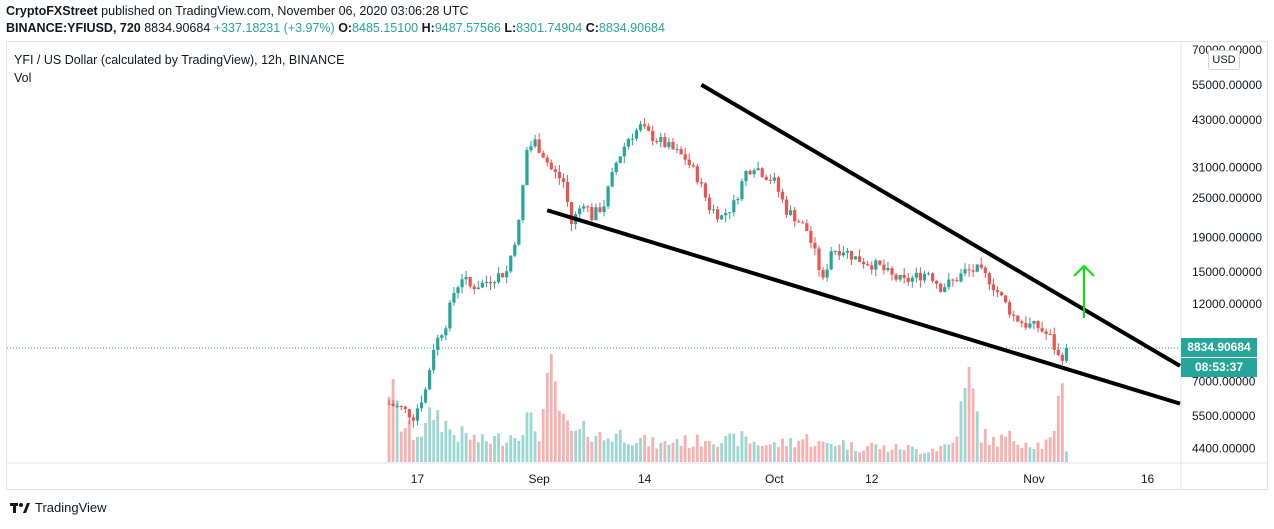 This screenshot has height=529, width=1274. What do you see at coordinates (428, 28) in the screenshot?
I see `high-label: H:` at bounding box center [428, 28].